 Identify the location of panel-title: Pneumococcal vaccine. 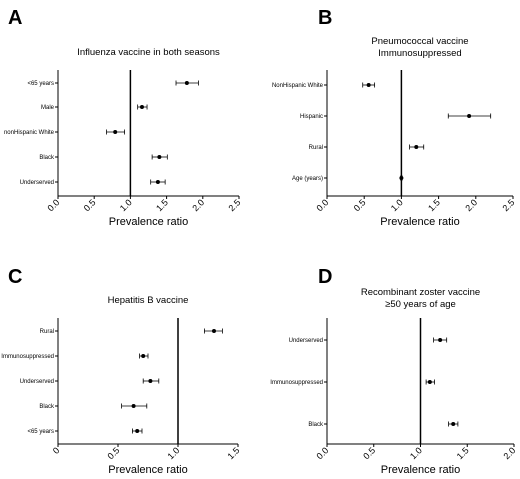
(419, 41).